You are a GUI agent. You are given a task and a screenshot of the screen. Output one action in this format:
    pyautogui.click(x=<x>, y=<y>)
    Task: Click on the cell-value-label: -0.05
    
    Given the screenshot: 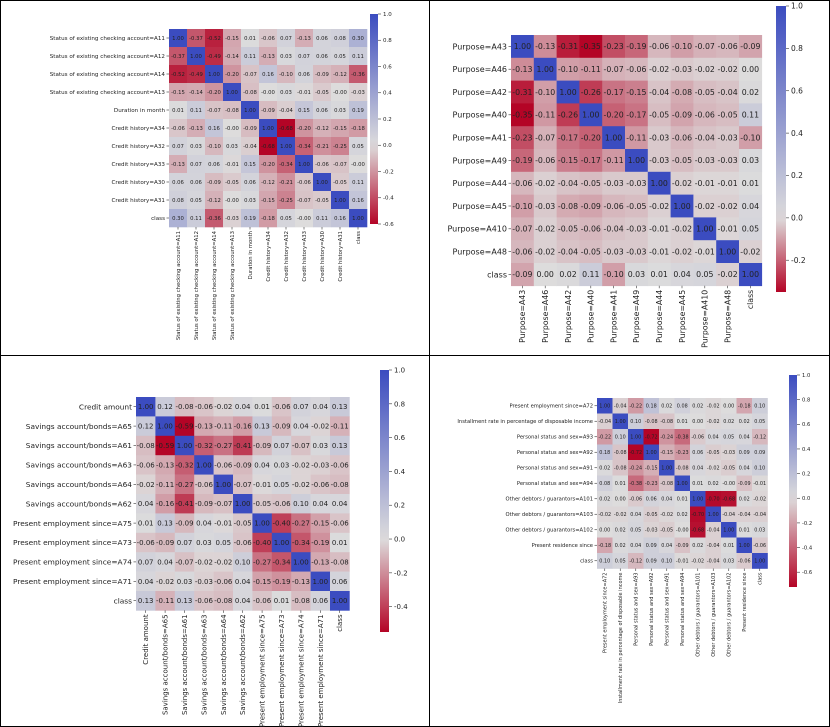 What is the action you would take?
    pyautogui.click(x=651, y=515)
    